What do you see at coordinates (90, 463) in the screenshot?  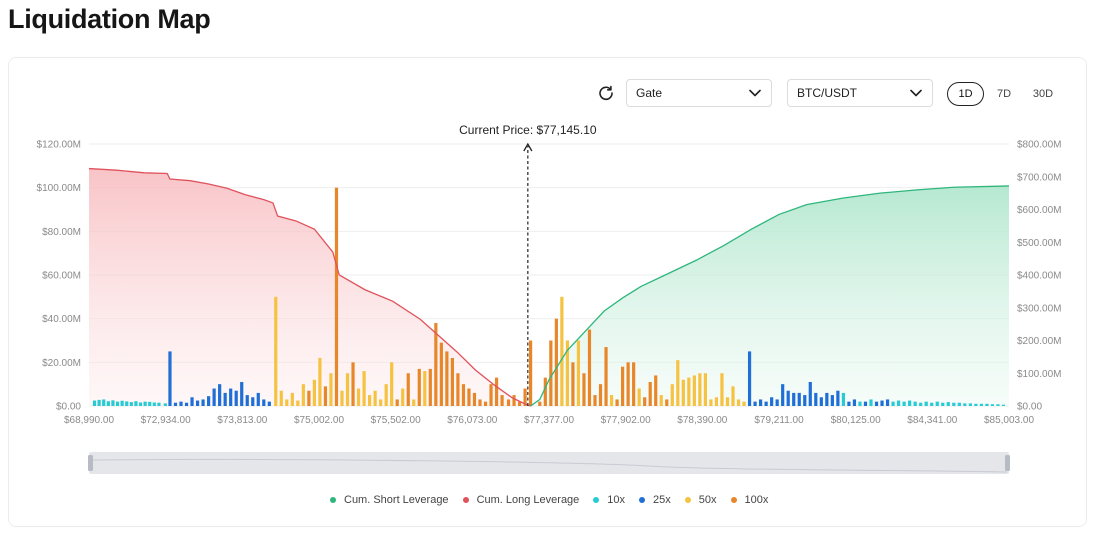 I see `range-slider-left-handle` at bounding box center [90, 463].